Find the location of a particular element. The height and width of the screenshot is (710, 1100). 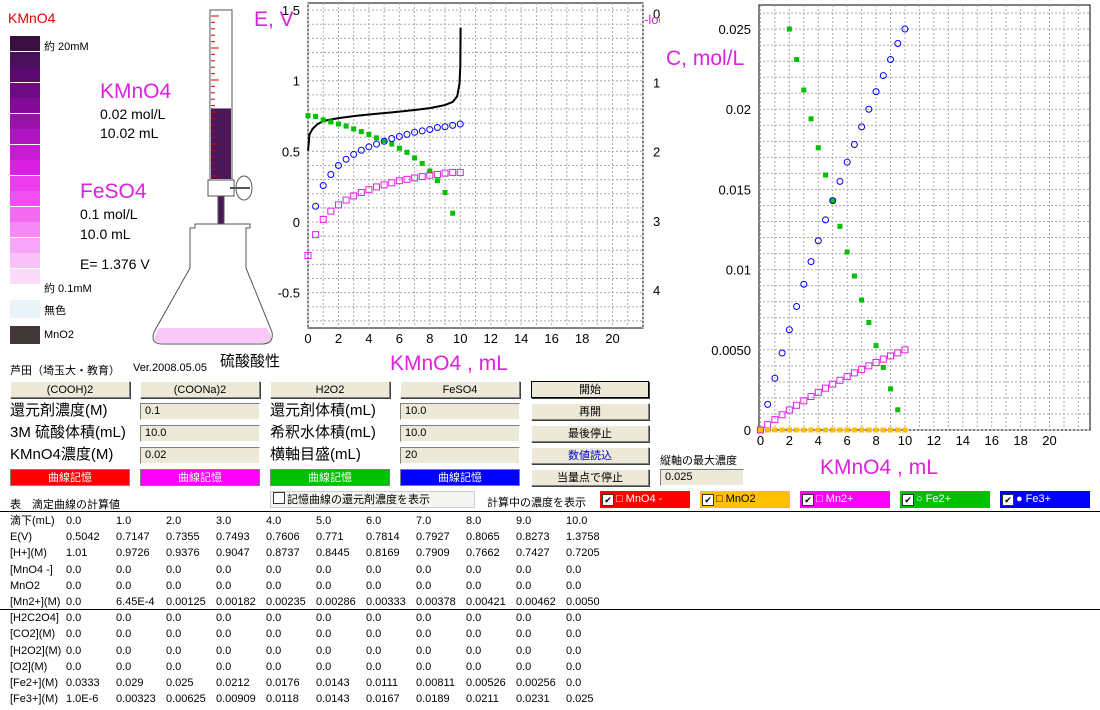

feso4-vol: 10.0 mL is located at coordinates (105, 234).